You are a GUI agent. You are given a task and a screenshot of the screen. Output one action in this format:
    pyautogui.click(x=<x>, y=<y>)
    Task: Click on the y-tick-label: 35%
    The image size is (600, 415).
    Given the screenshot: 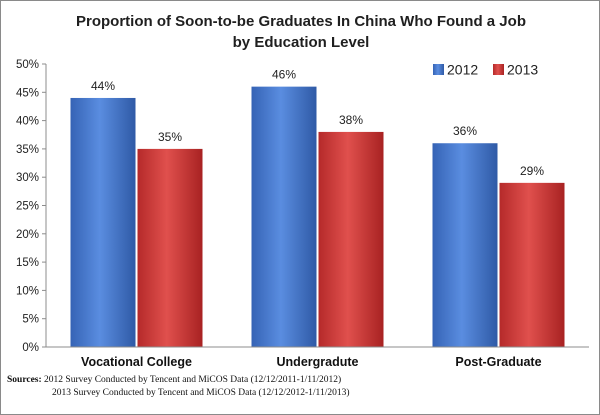 What is the action you would take?
    pyautogui.click(x=27, y=150)
    